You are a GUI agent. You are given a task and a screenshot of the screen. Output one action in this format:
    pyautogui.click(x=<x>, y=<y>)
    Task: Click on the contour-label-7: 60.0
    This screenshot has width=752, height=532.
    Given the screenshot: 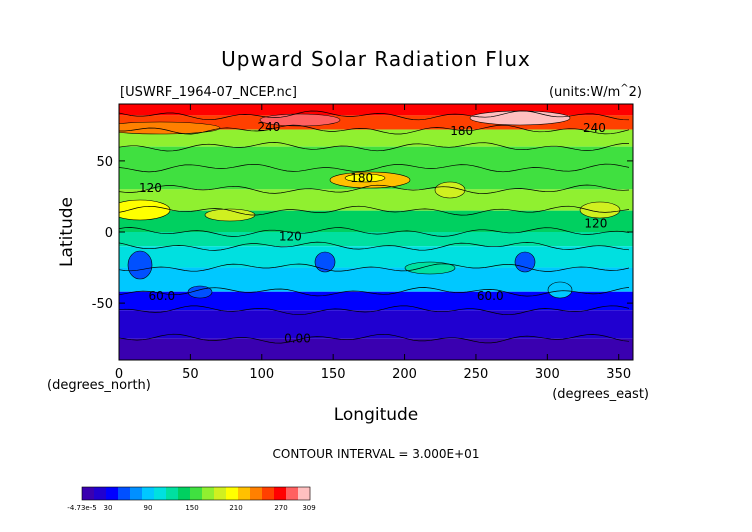 What is the action you would take?
    pyautogui.click(x=161, y=296)
    